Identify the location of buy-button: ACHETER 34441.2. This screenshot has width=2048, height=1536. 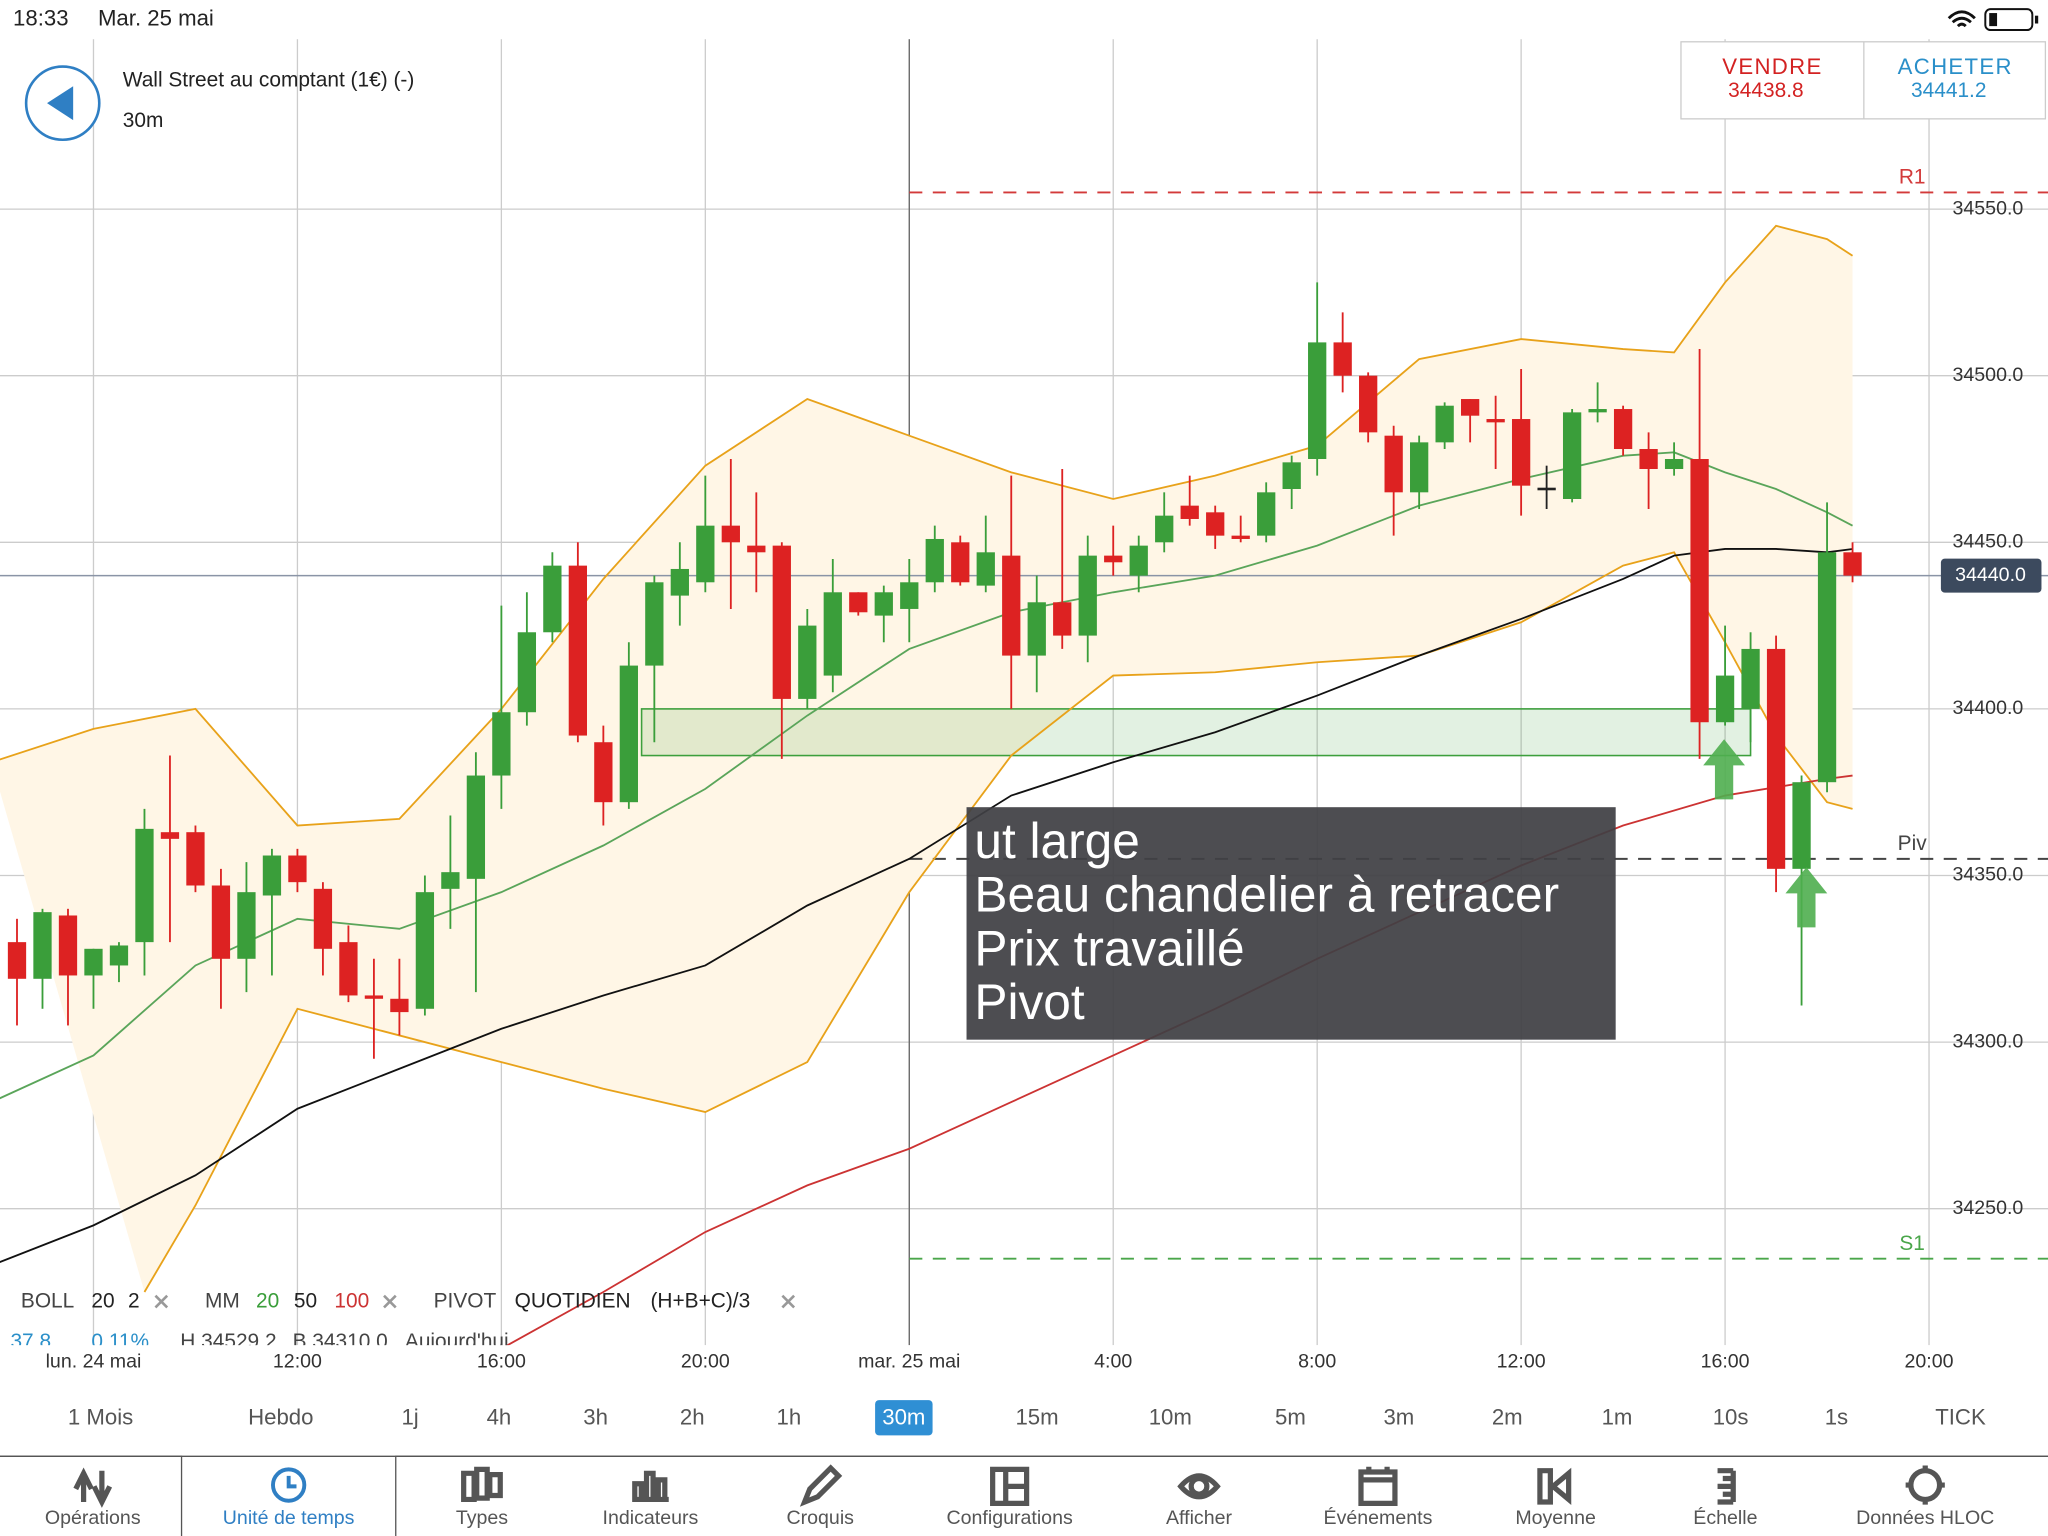
(1955, 78).